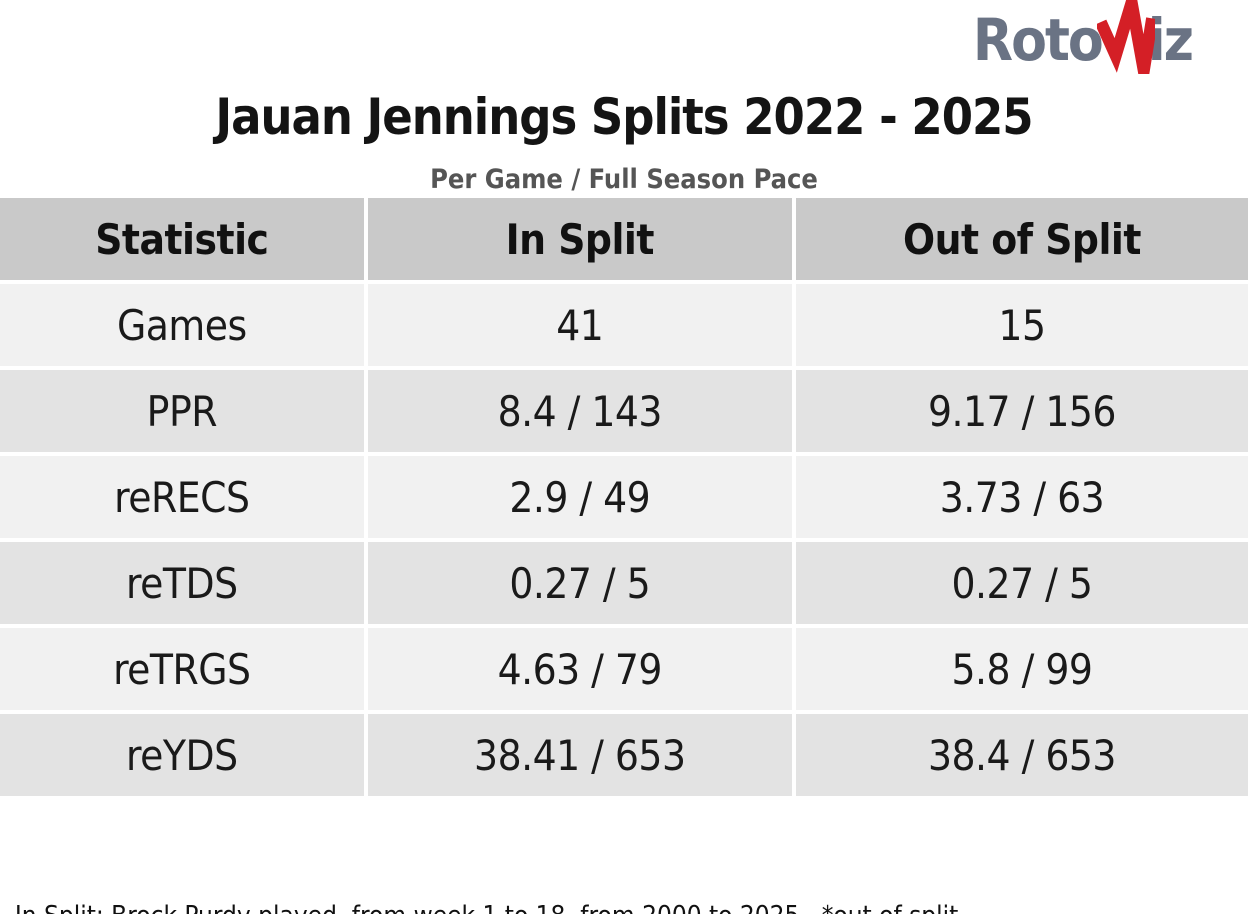  I want to click on heartbeat-zigzag-icon, so click(1125, 37).